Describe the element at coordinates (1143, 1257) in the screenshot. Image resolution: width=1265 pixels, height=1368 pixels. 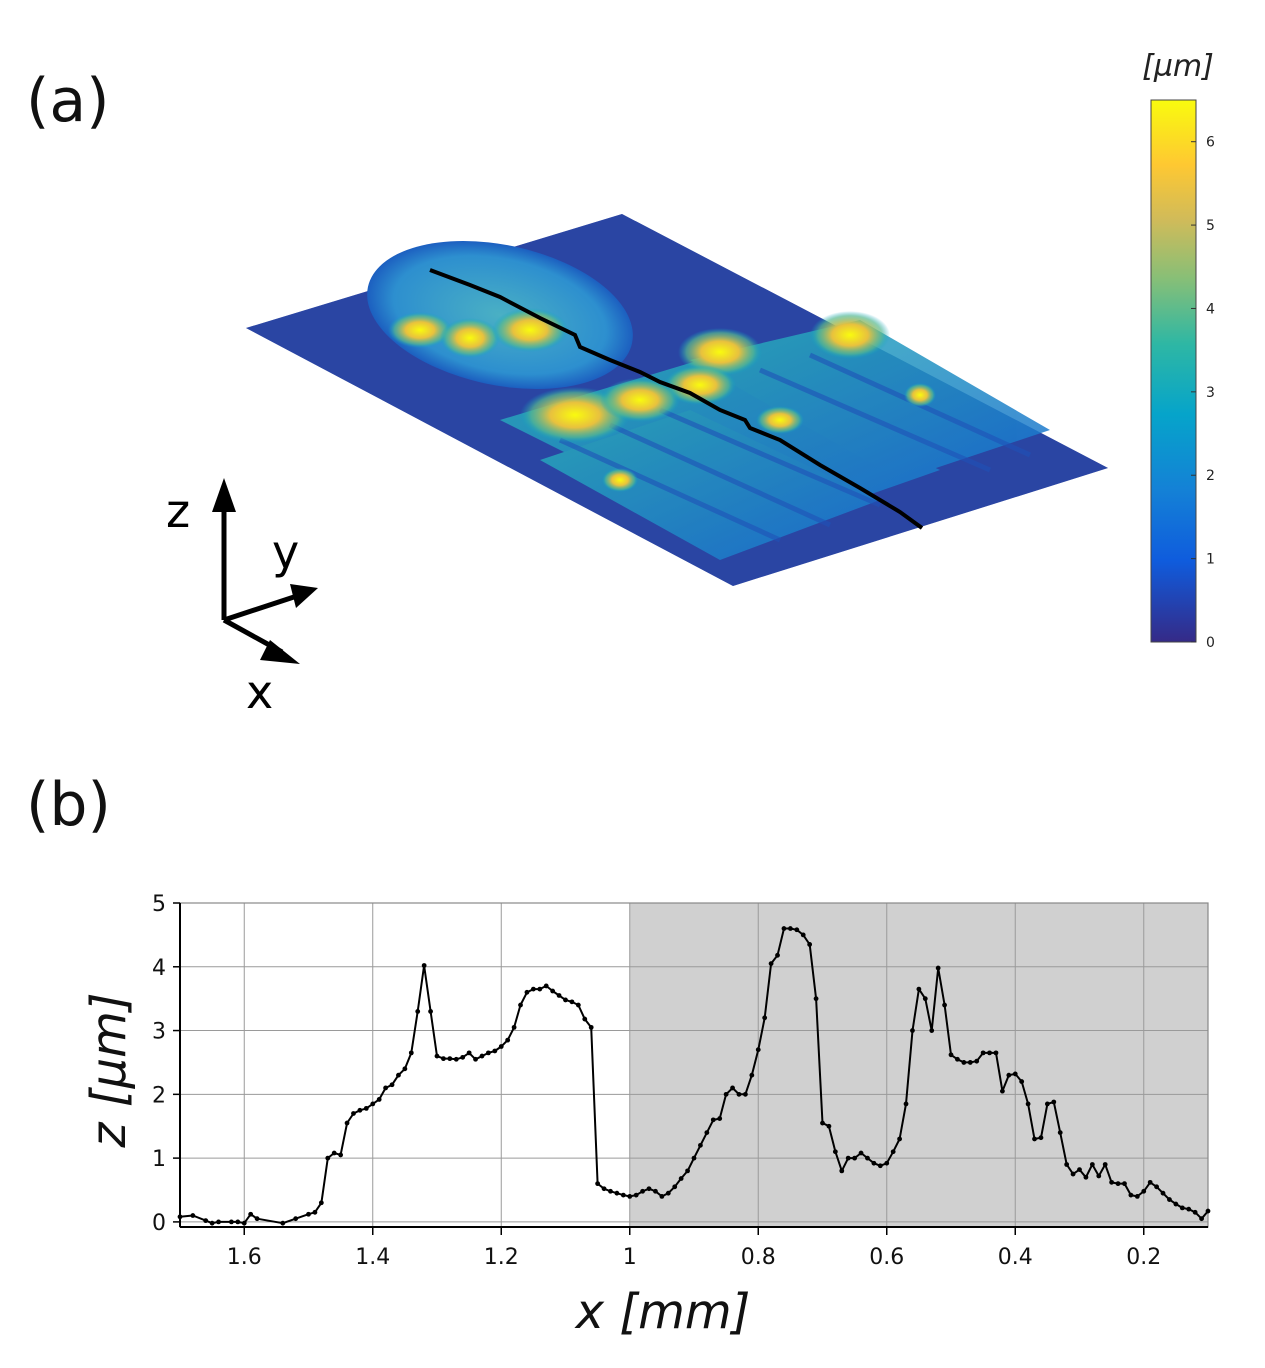
I see `x-tick-label: 0.2` at that location.